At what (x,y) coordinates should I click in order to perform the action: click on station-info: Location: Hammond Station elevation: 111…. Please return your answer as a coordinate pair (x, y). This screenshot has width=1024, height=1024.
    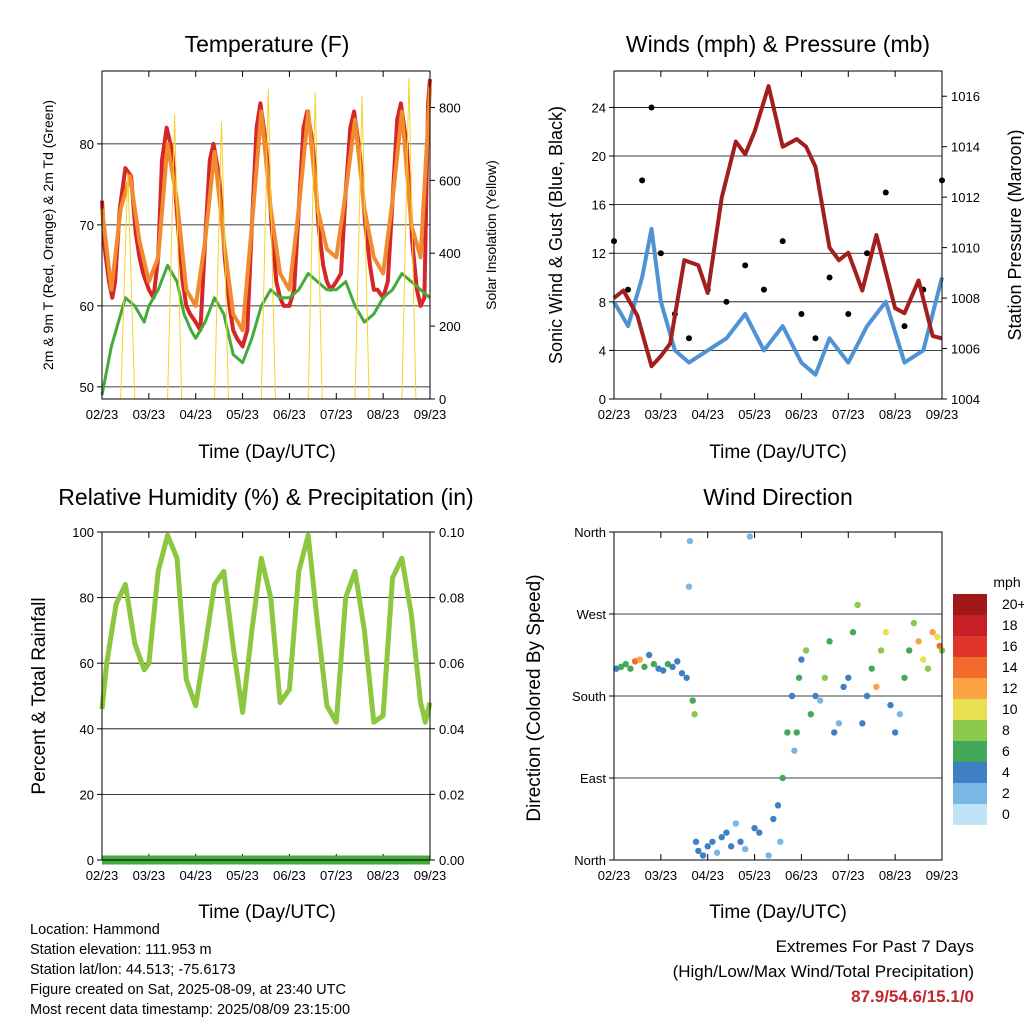
    Looking at the image, I should click on (190, 970).